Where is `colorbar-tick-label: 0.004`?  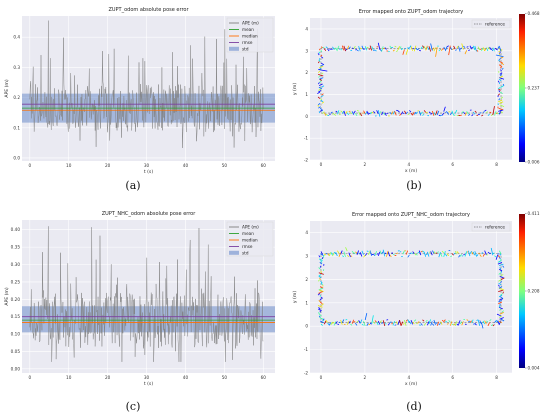
colorbar-tick-label: 0.004 is located at coordinates (534, 368).